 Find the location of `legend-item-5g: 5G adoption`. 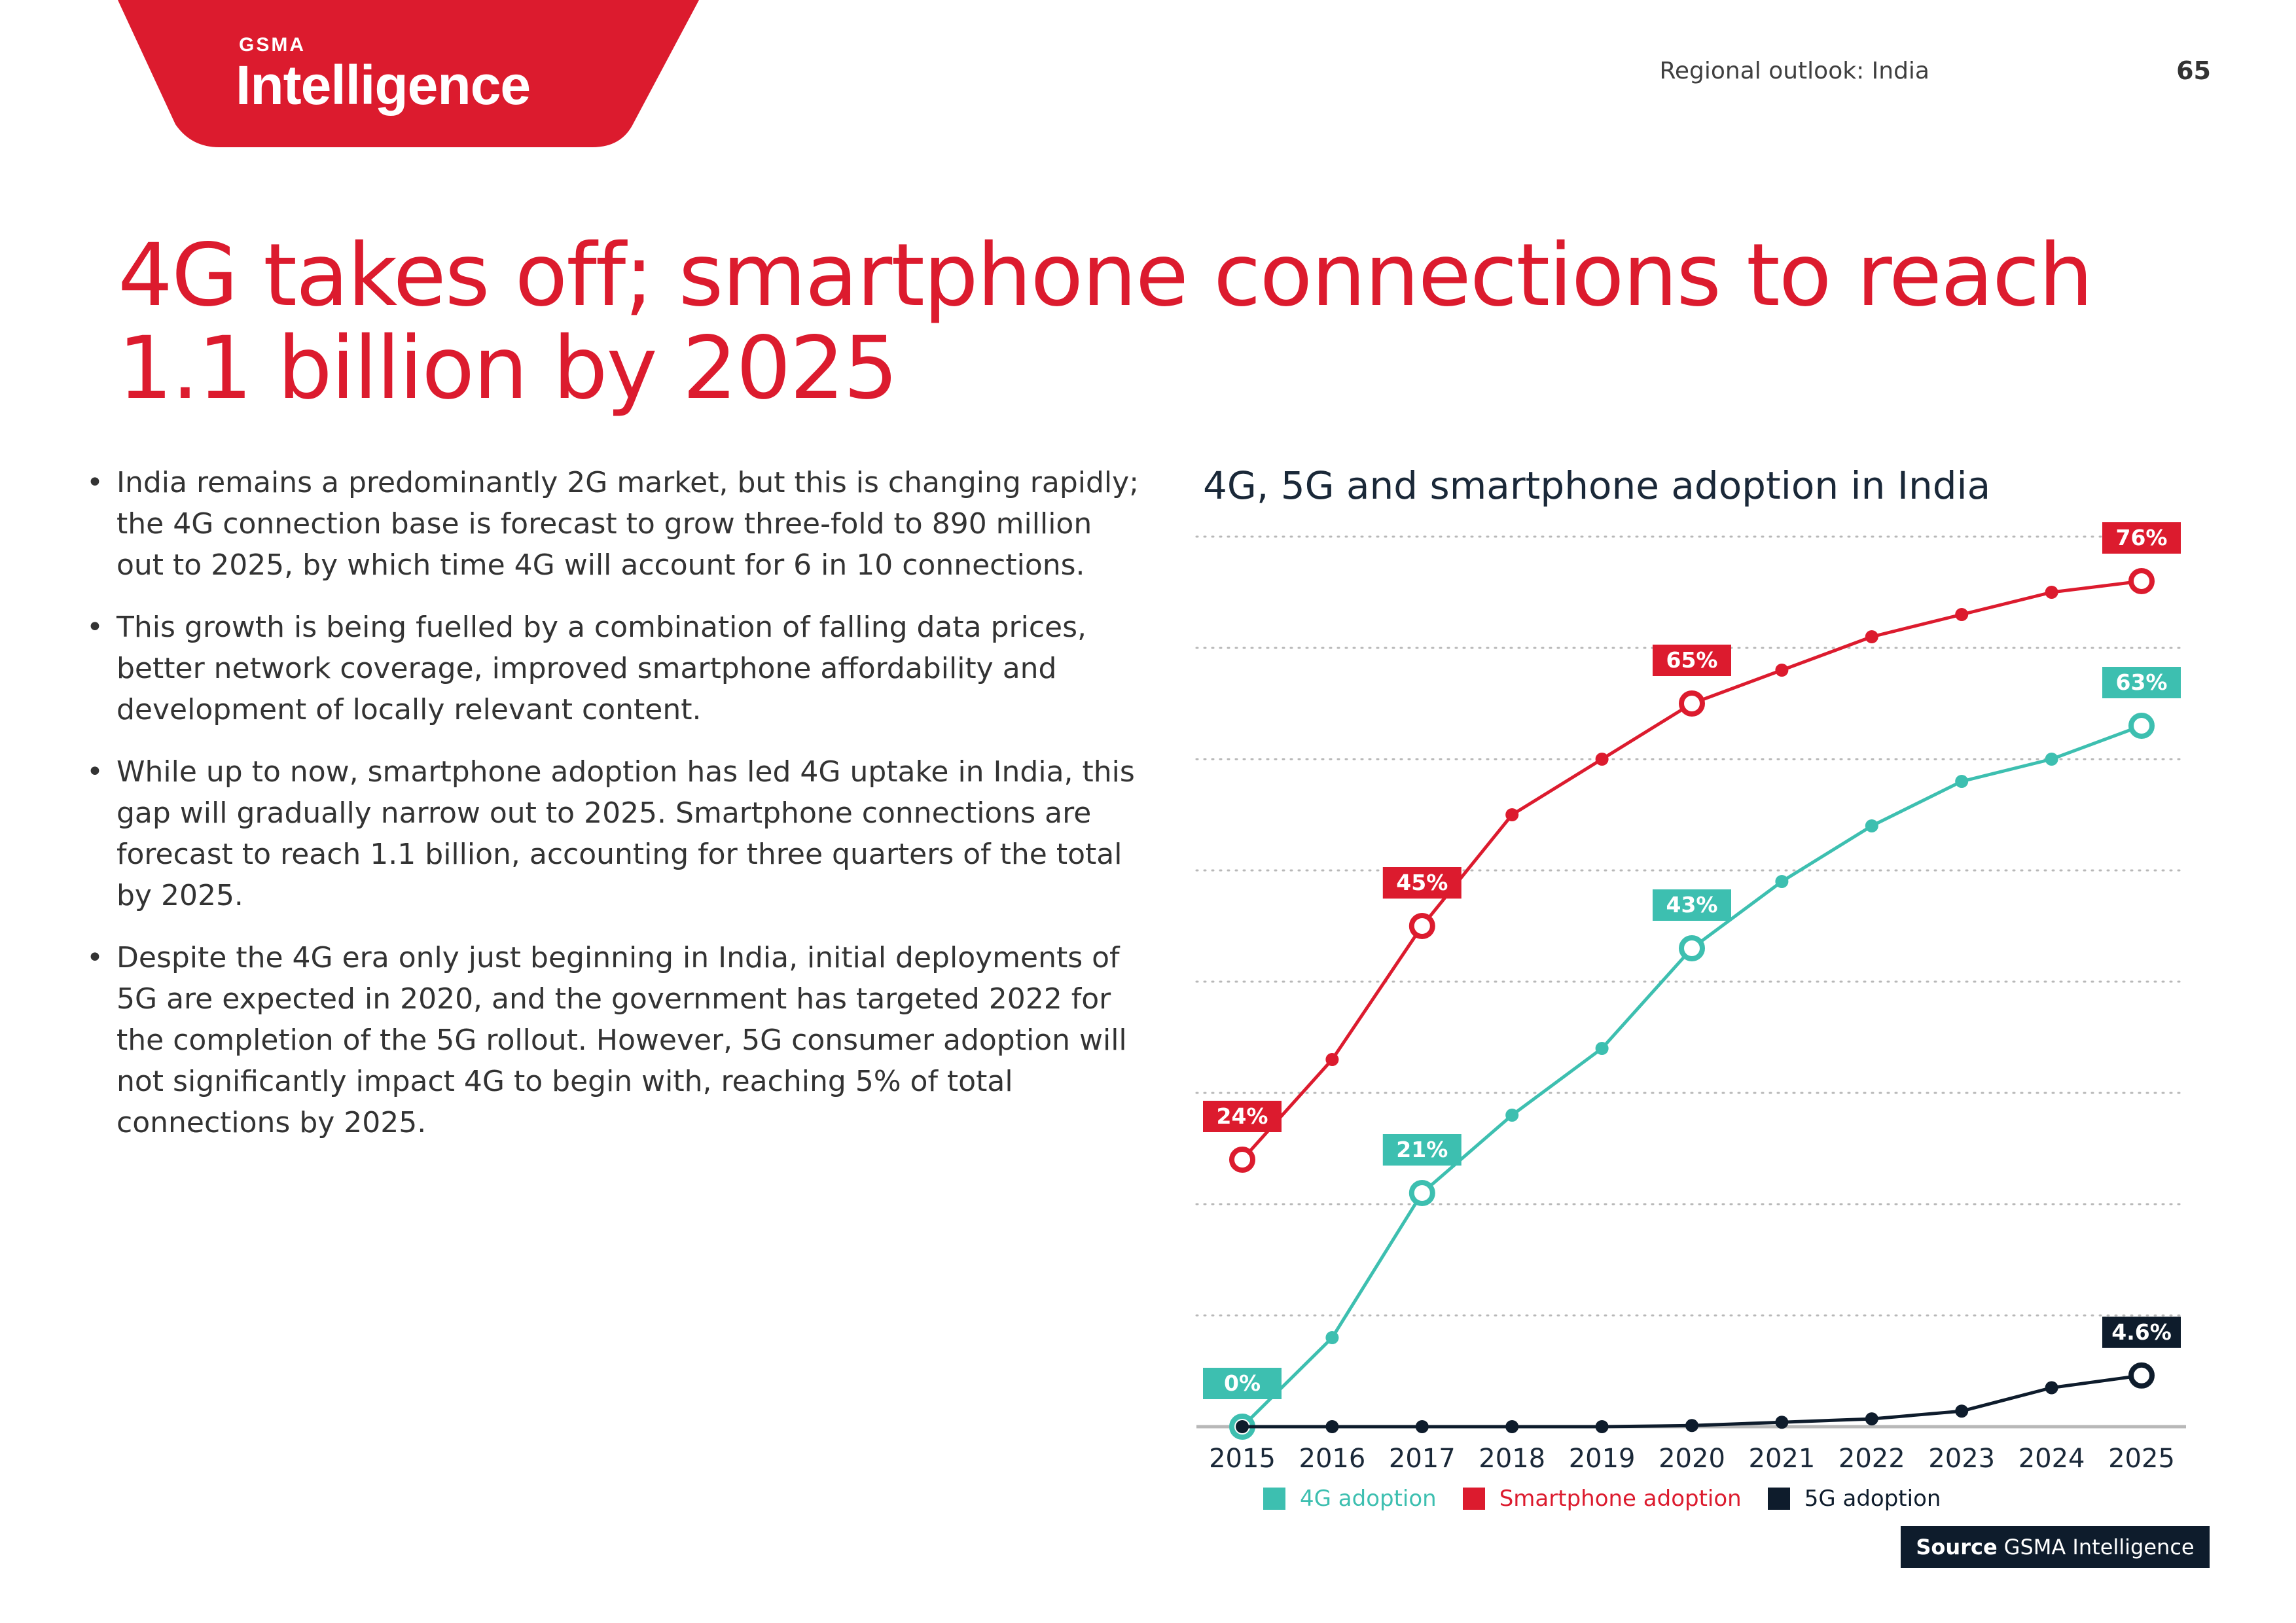

legend-item-5g: 5G adoption is located at coordinates (1854, 1499).